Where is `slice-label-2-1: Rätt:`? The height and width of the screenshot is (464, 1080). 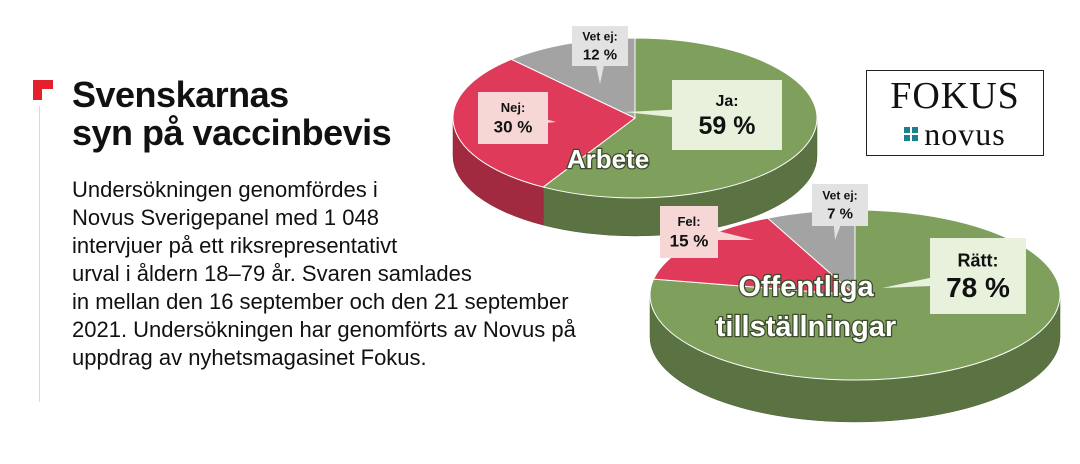 slice-label-2-1: Rätt: is located at coordinates (978, 260).